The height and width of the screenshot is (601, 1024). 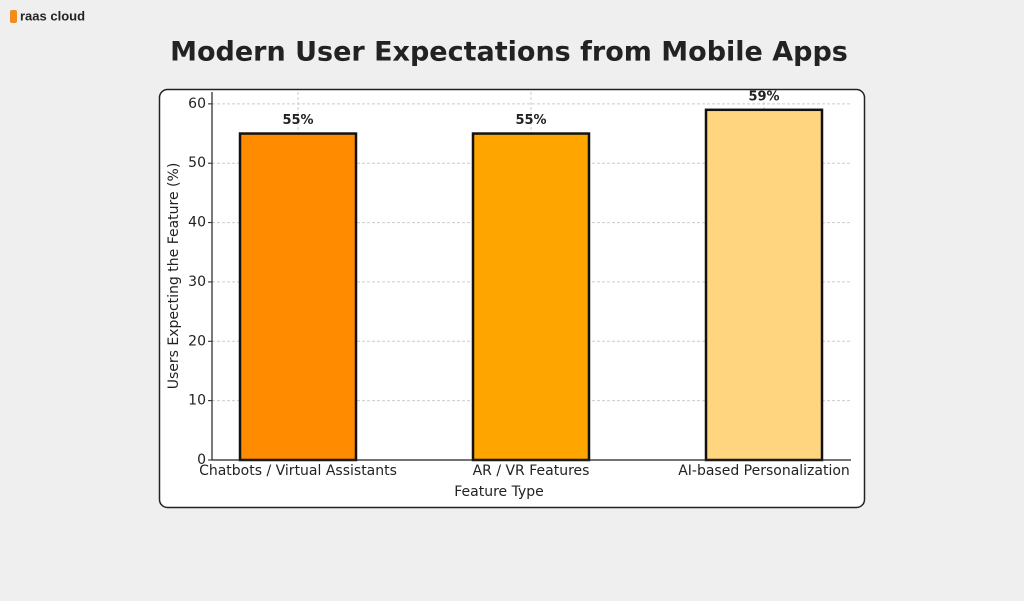 I want to click on y-tick-label: 30, so click(x=197, y=282).